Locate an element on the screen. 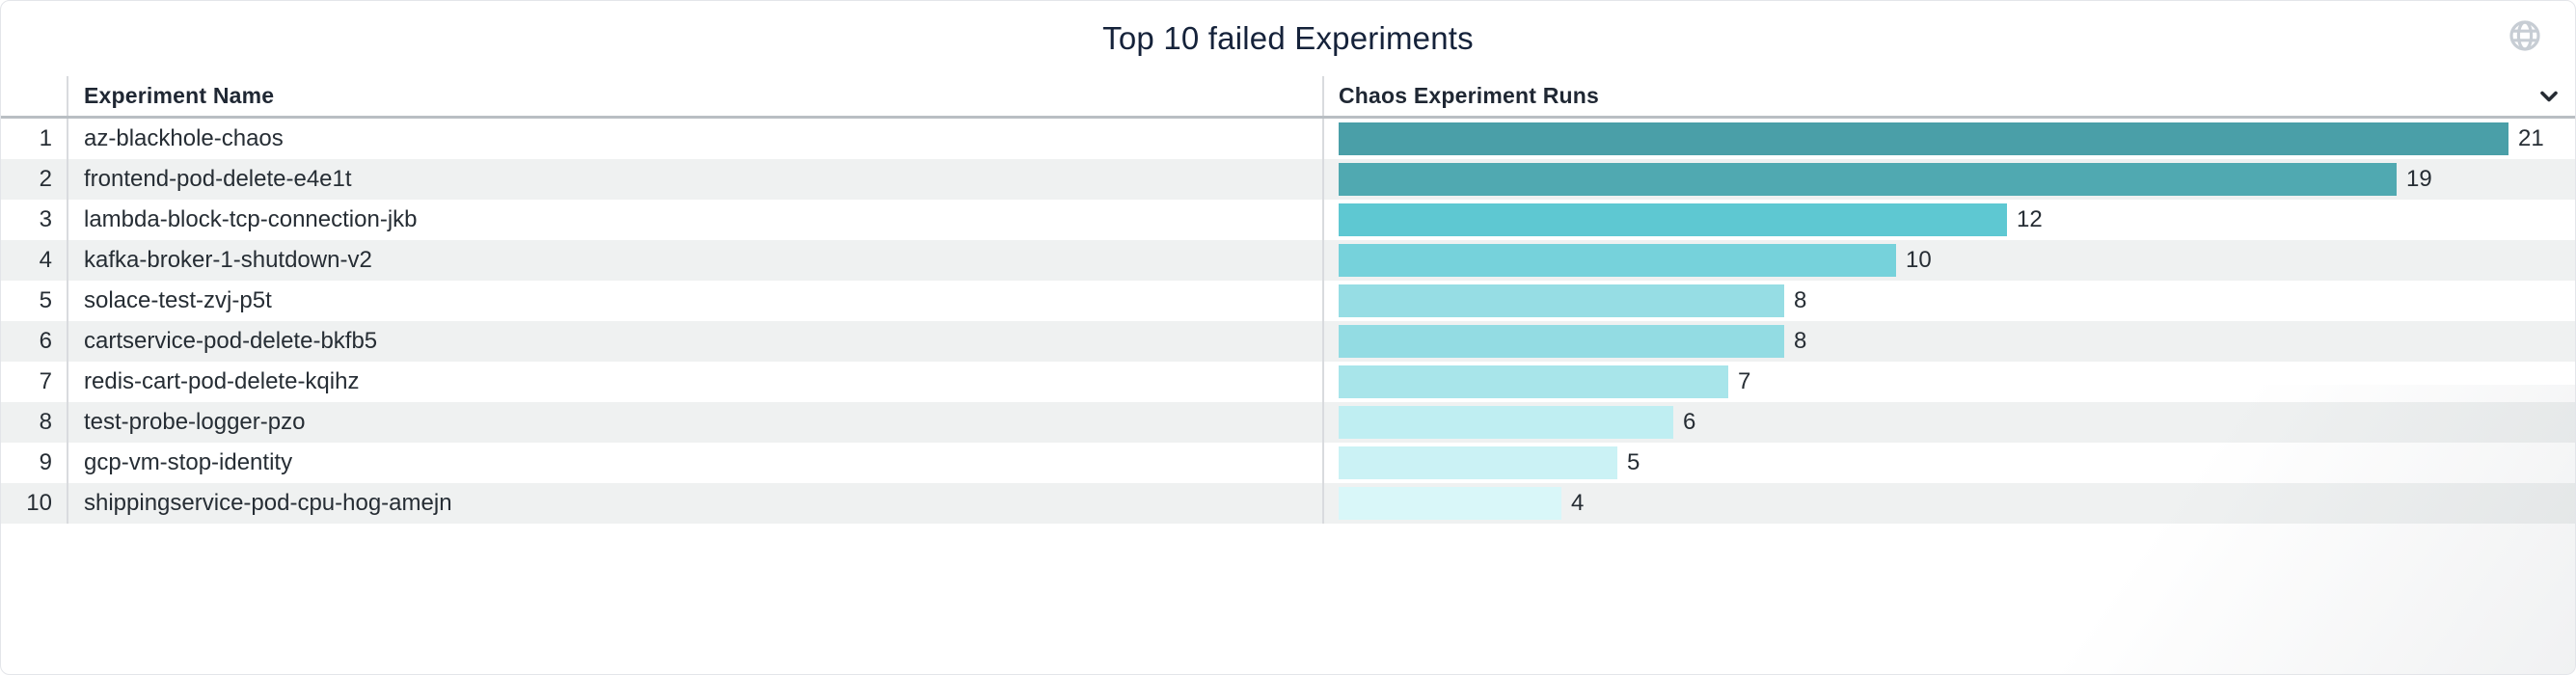 Image resolution: width=2576 pixels, height=675 pixels. run-count-label: 5 is located at coordinates (1634, 462).